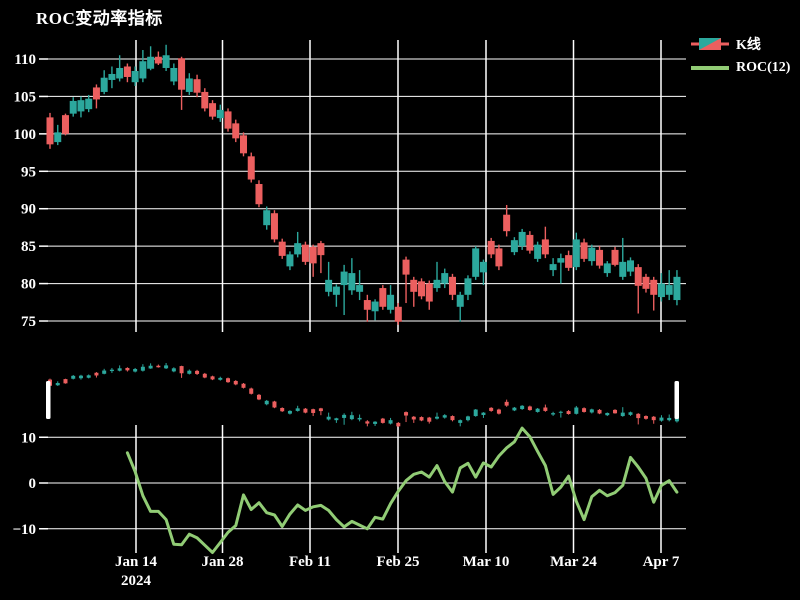  What do you see at coordinates (677, 400) in the screenshot?
I see `range-slider-right-handle` at bounding box center [677, 400].